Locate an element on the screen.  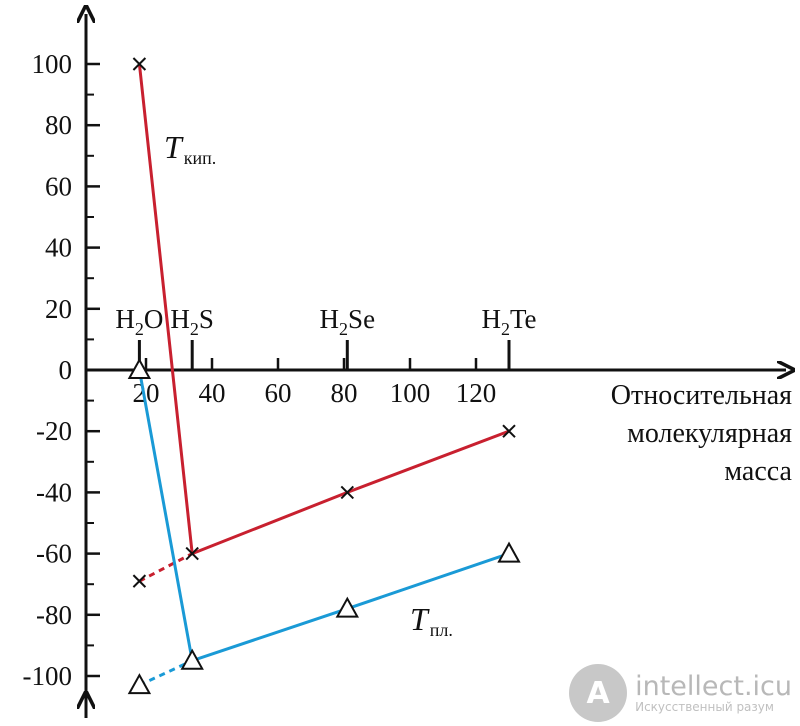
compound-label: H2S is located at coordinates (192, 321).